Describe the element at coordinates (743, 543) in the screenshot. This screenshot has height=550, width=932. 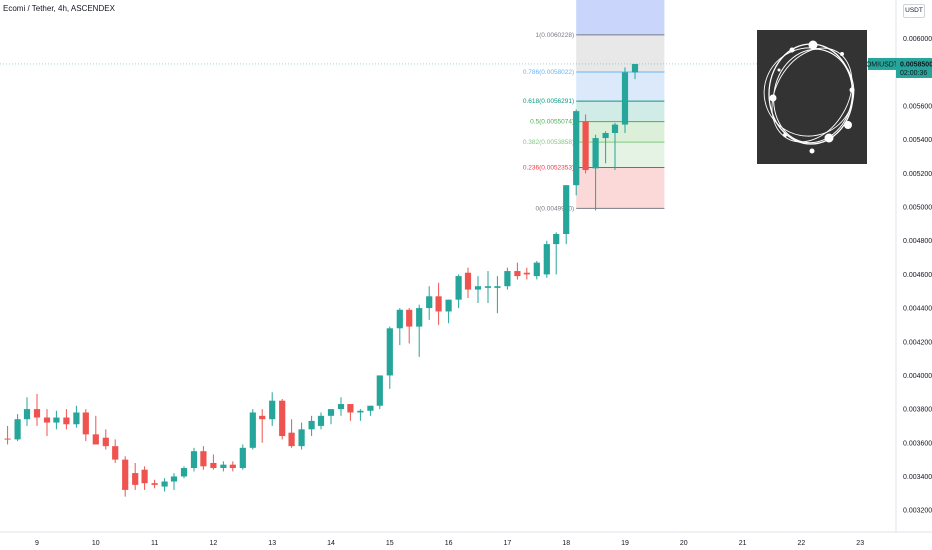
I see `time-tick-label: 21` at that location.